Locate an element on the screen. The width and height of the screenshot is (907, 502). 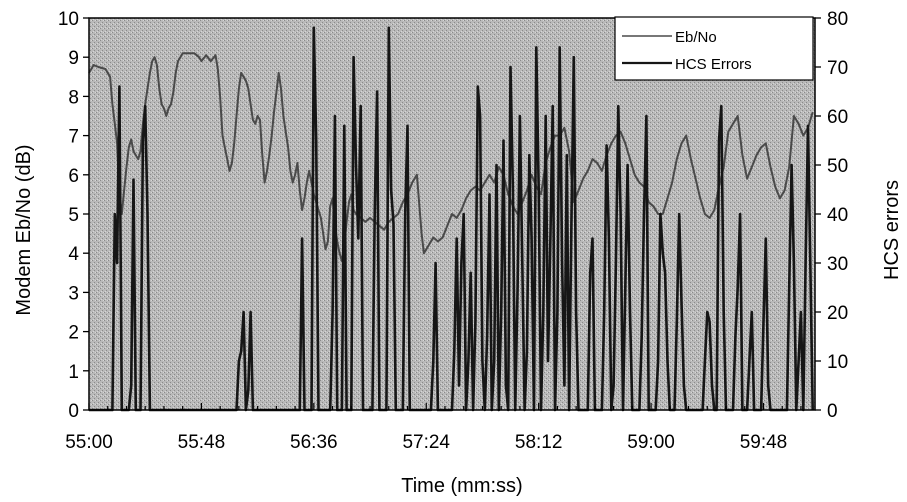
right-y-tick-label: 10 is located at coordinates (837, 362).